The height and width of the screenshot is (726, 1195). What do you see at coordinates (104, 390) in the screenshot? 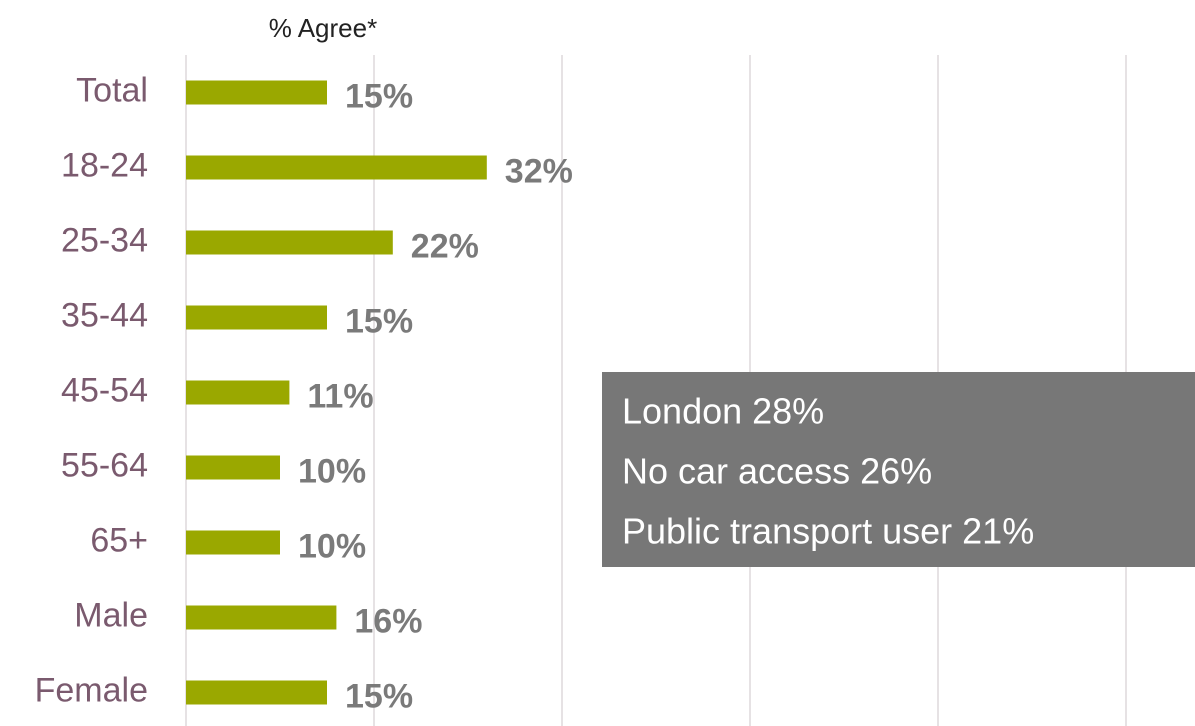
I see `category-label: 45-54` at bounding box center [104, 390].